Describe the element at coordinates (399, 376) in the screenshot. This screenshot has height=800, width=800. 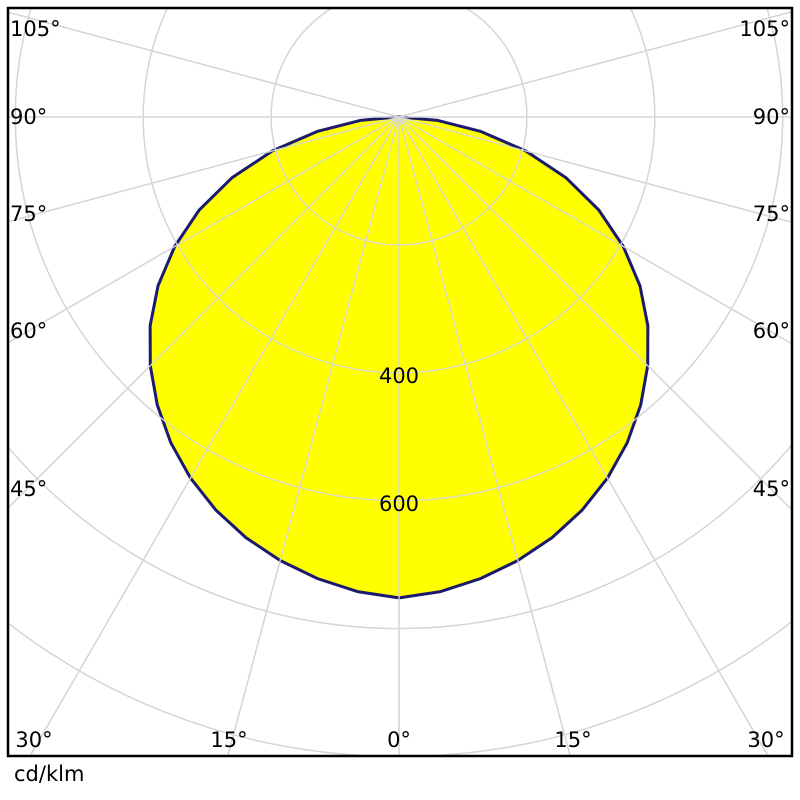
I see `radius-tick-label: 400` at that location.